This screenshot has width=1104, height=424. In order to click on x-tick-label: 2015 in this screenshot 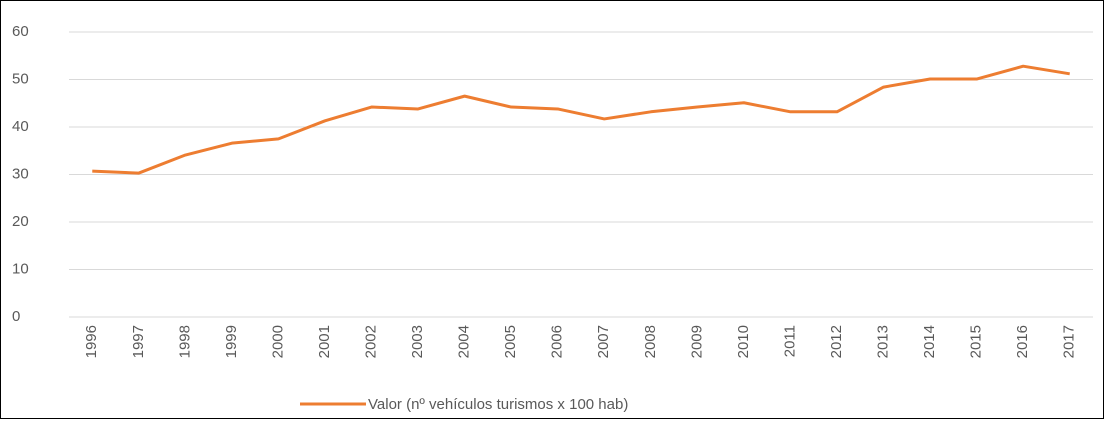, I will do `click(976, 341)`.